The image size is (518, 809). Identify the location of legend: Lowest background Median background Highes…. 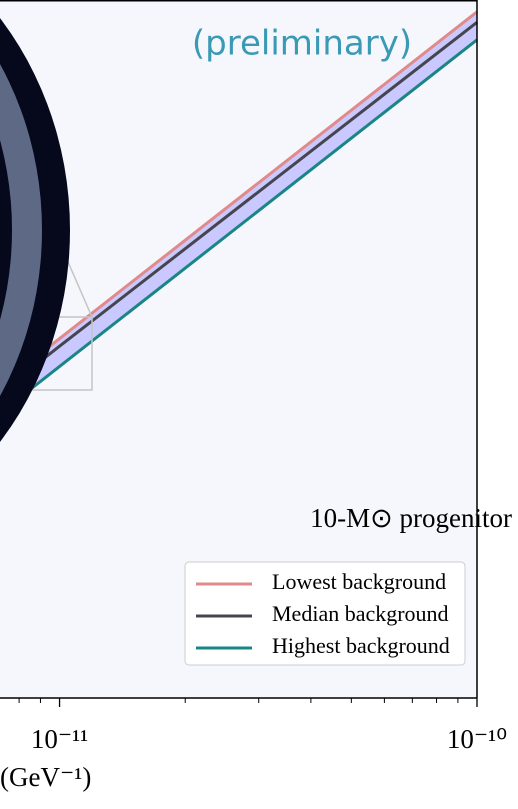
(323, 613).